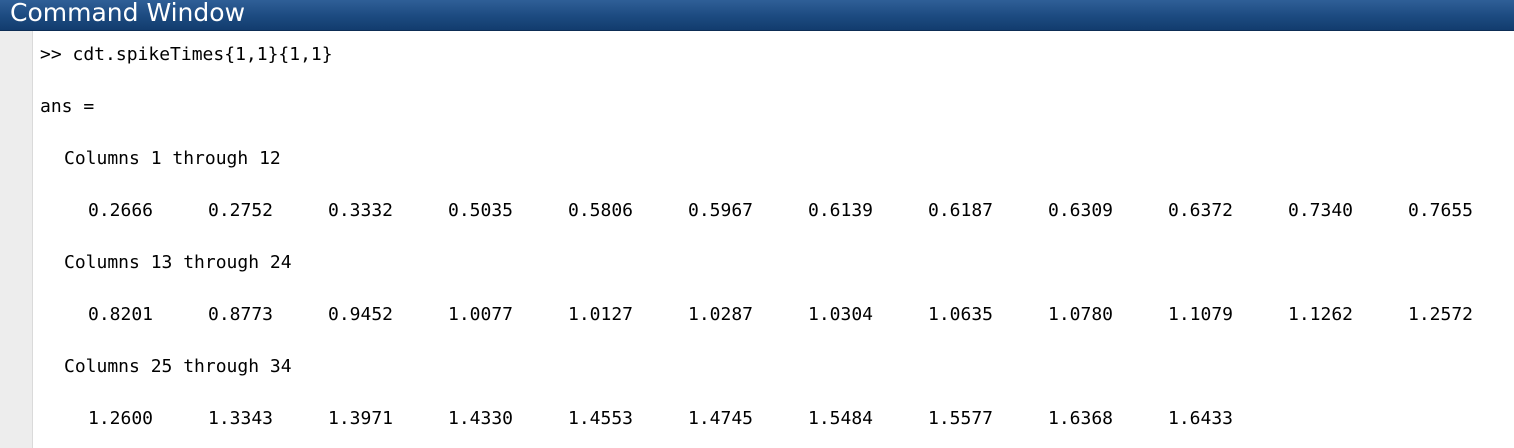  Describe the element at coordinates (1321, 314) in the screenshot. I see `output-value: 1.1262` at that location.